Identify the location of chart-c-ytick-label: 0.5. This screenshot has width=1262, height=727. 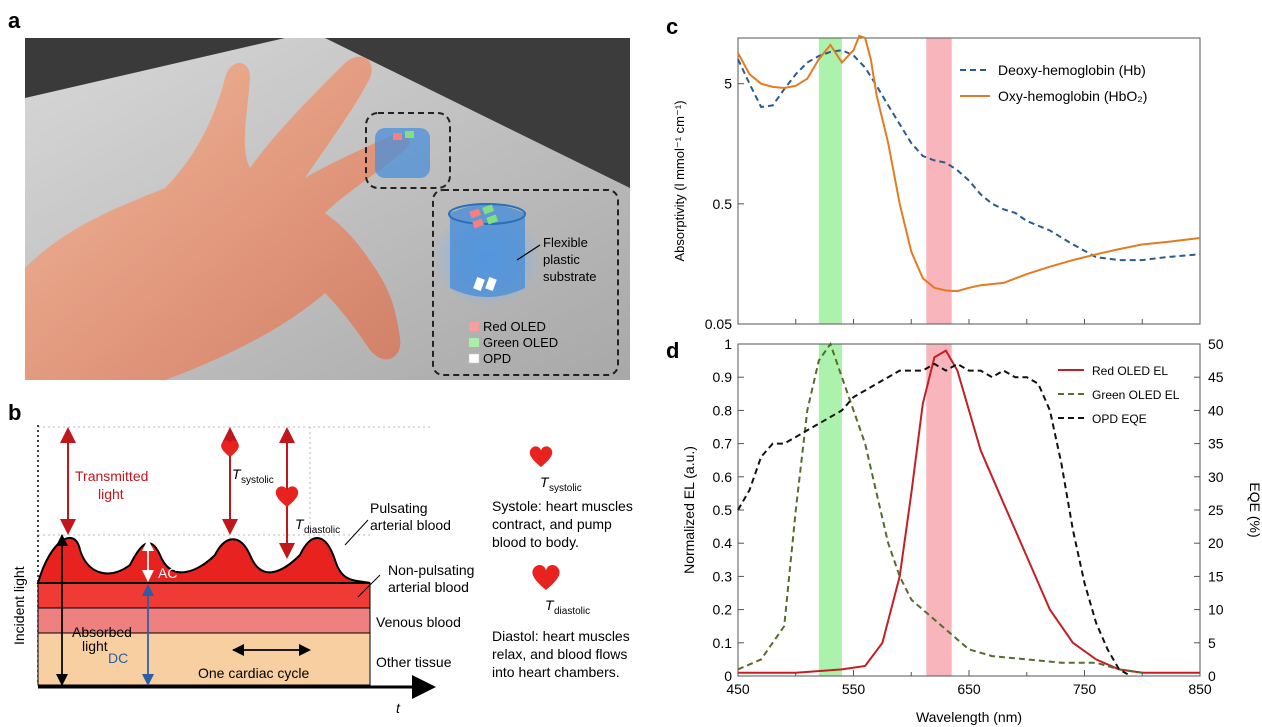
(723, 204).